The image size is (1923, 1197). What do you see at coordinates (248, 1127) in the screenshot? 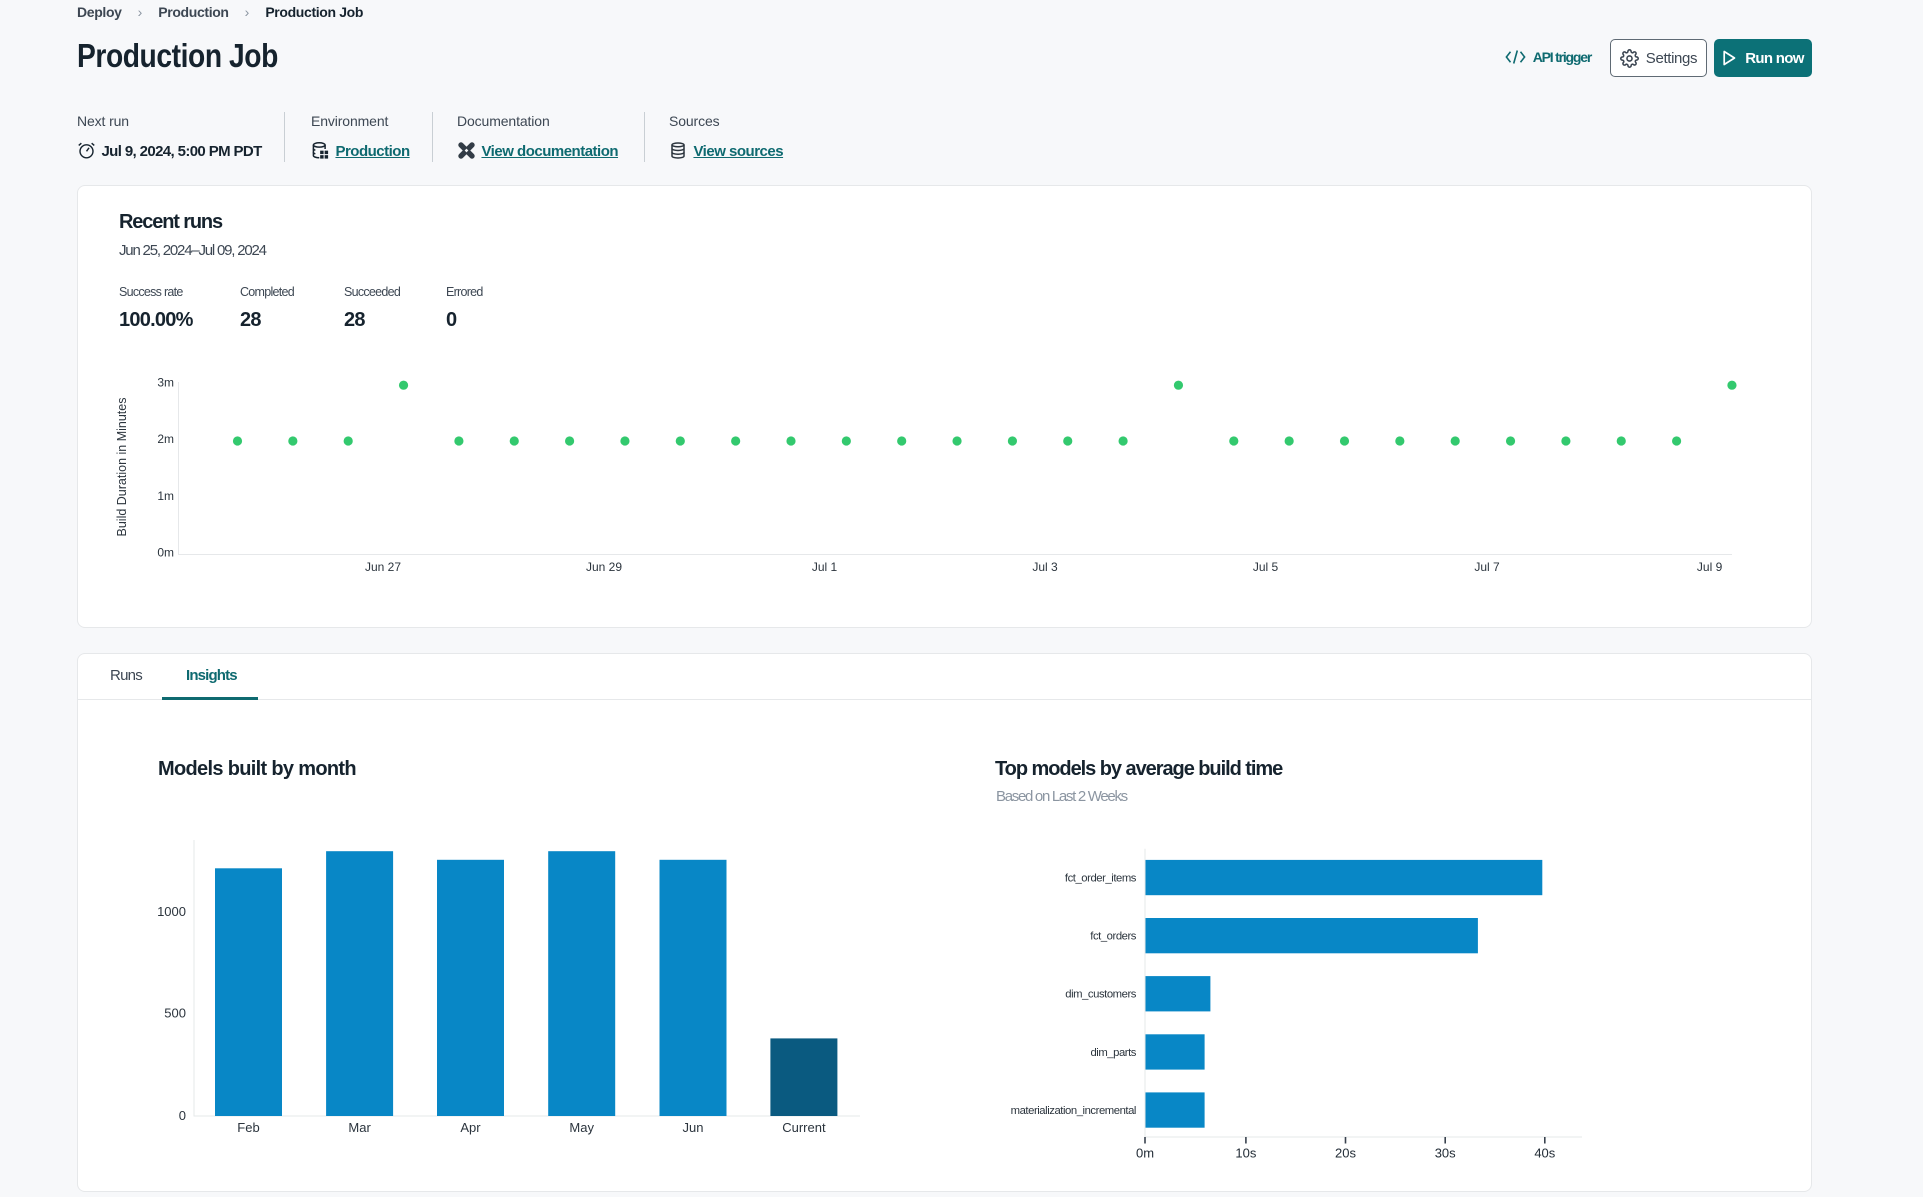
I see `svg-text: Feb` at bounding box center [248, 1127].